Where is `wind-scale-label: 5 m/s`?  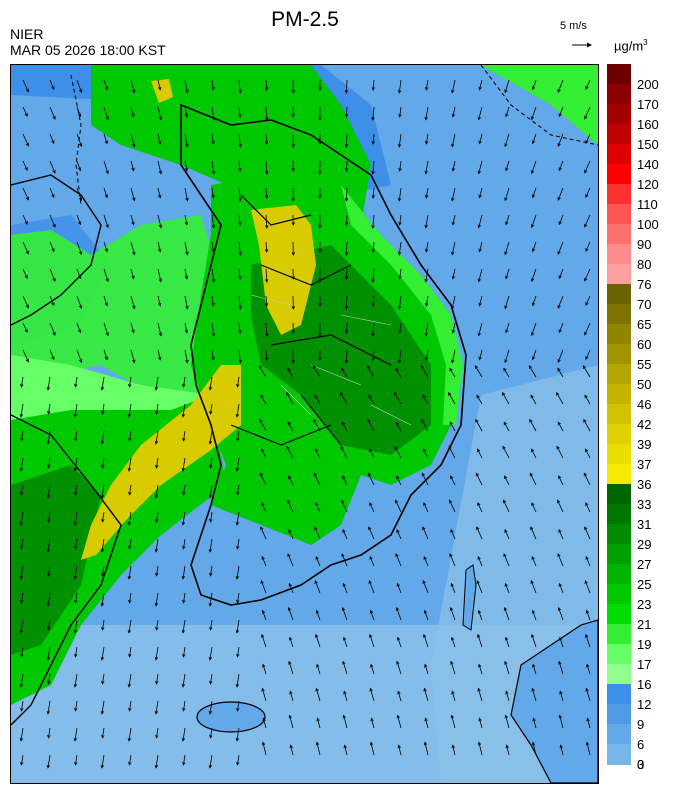
wind-scale-label: 5 m/s is located at coordinates (573, 26).